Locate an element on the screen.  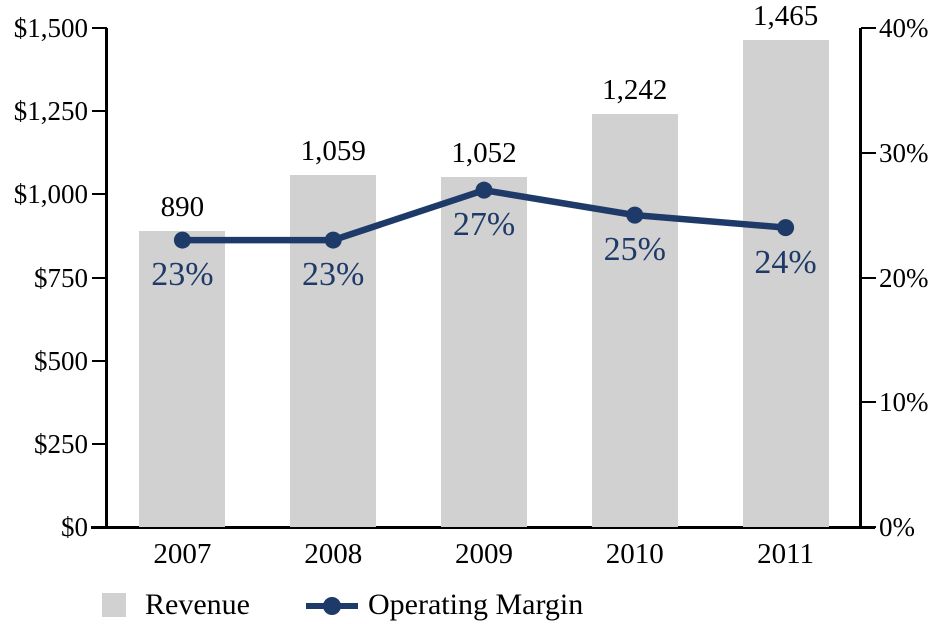
revenue-value-label: 1,052 is located at coordinates (484, 153).